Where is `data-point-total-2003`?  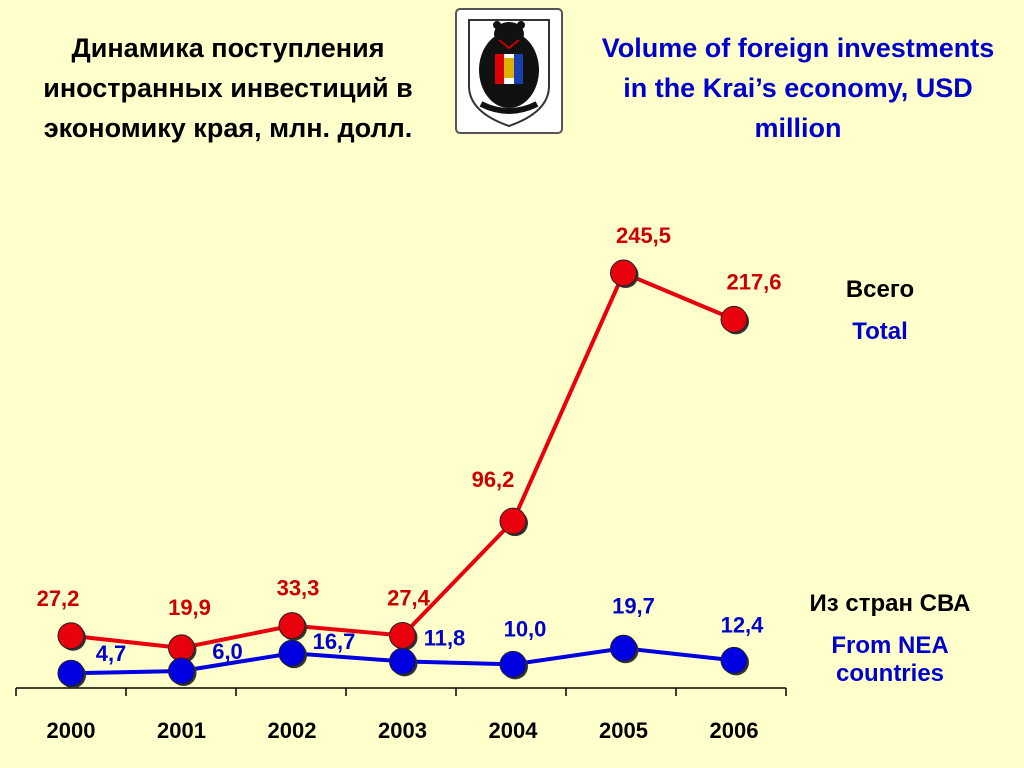 data-point-total-2003 is located at coordinates (402, 635).